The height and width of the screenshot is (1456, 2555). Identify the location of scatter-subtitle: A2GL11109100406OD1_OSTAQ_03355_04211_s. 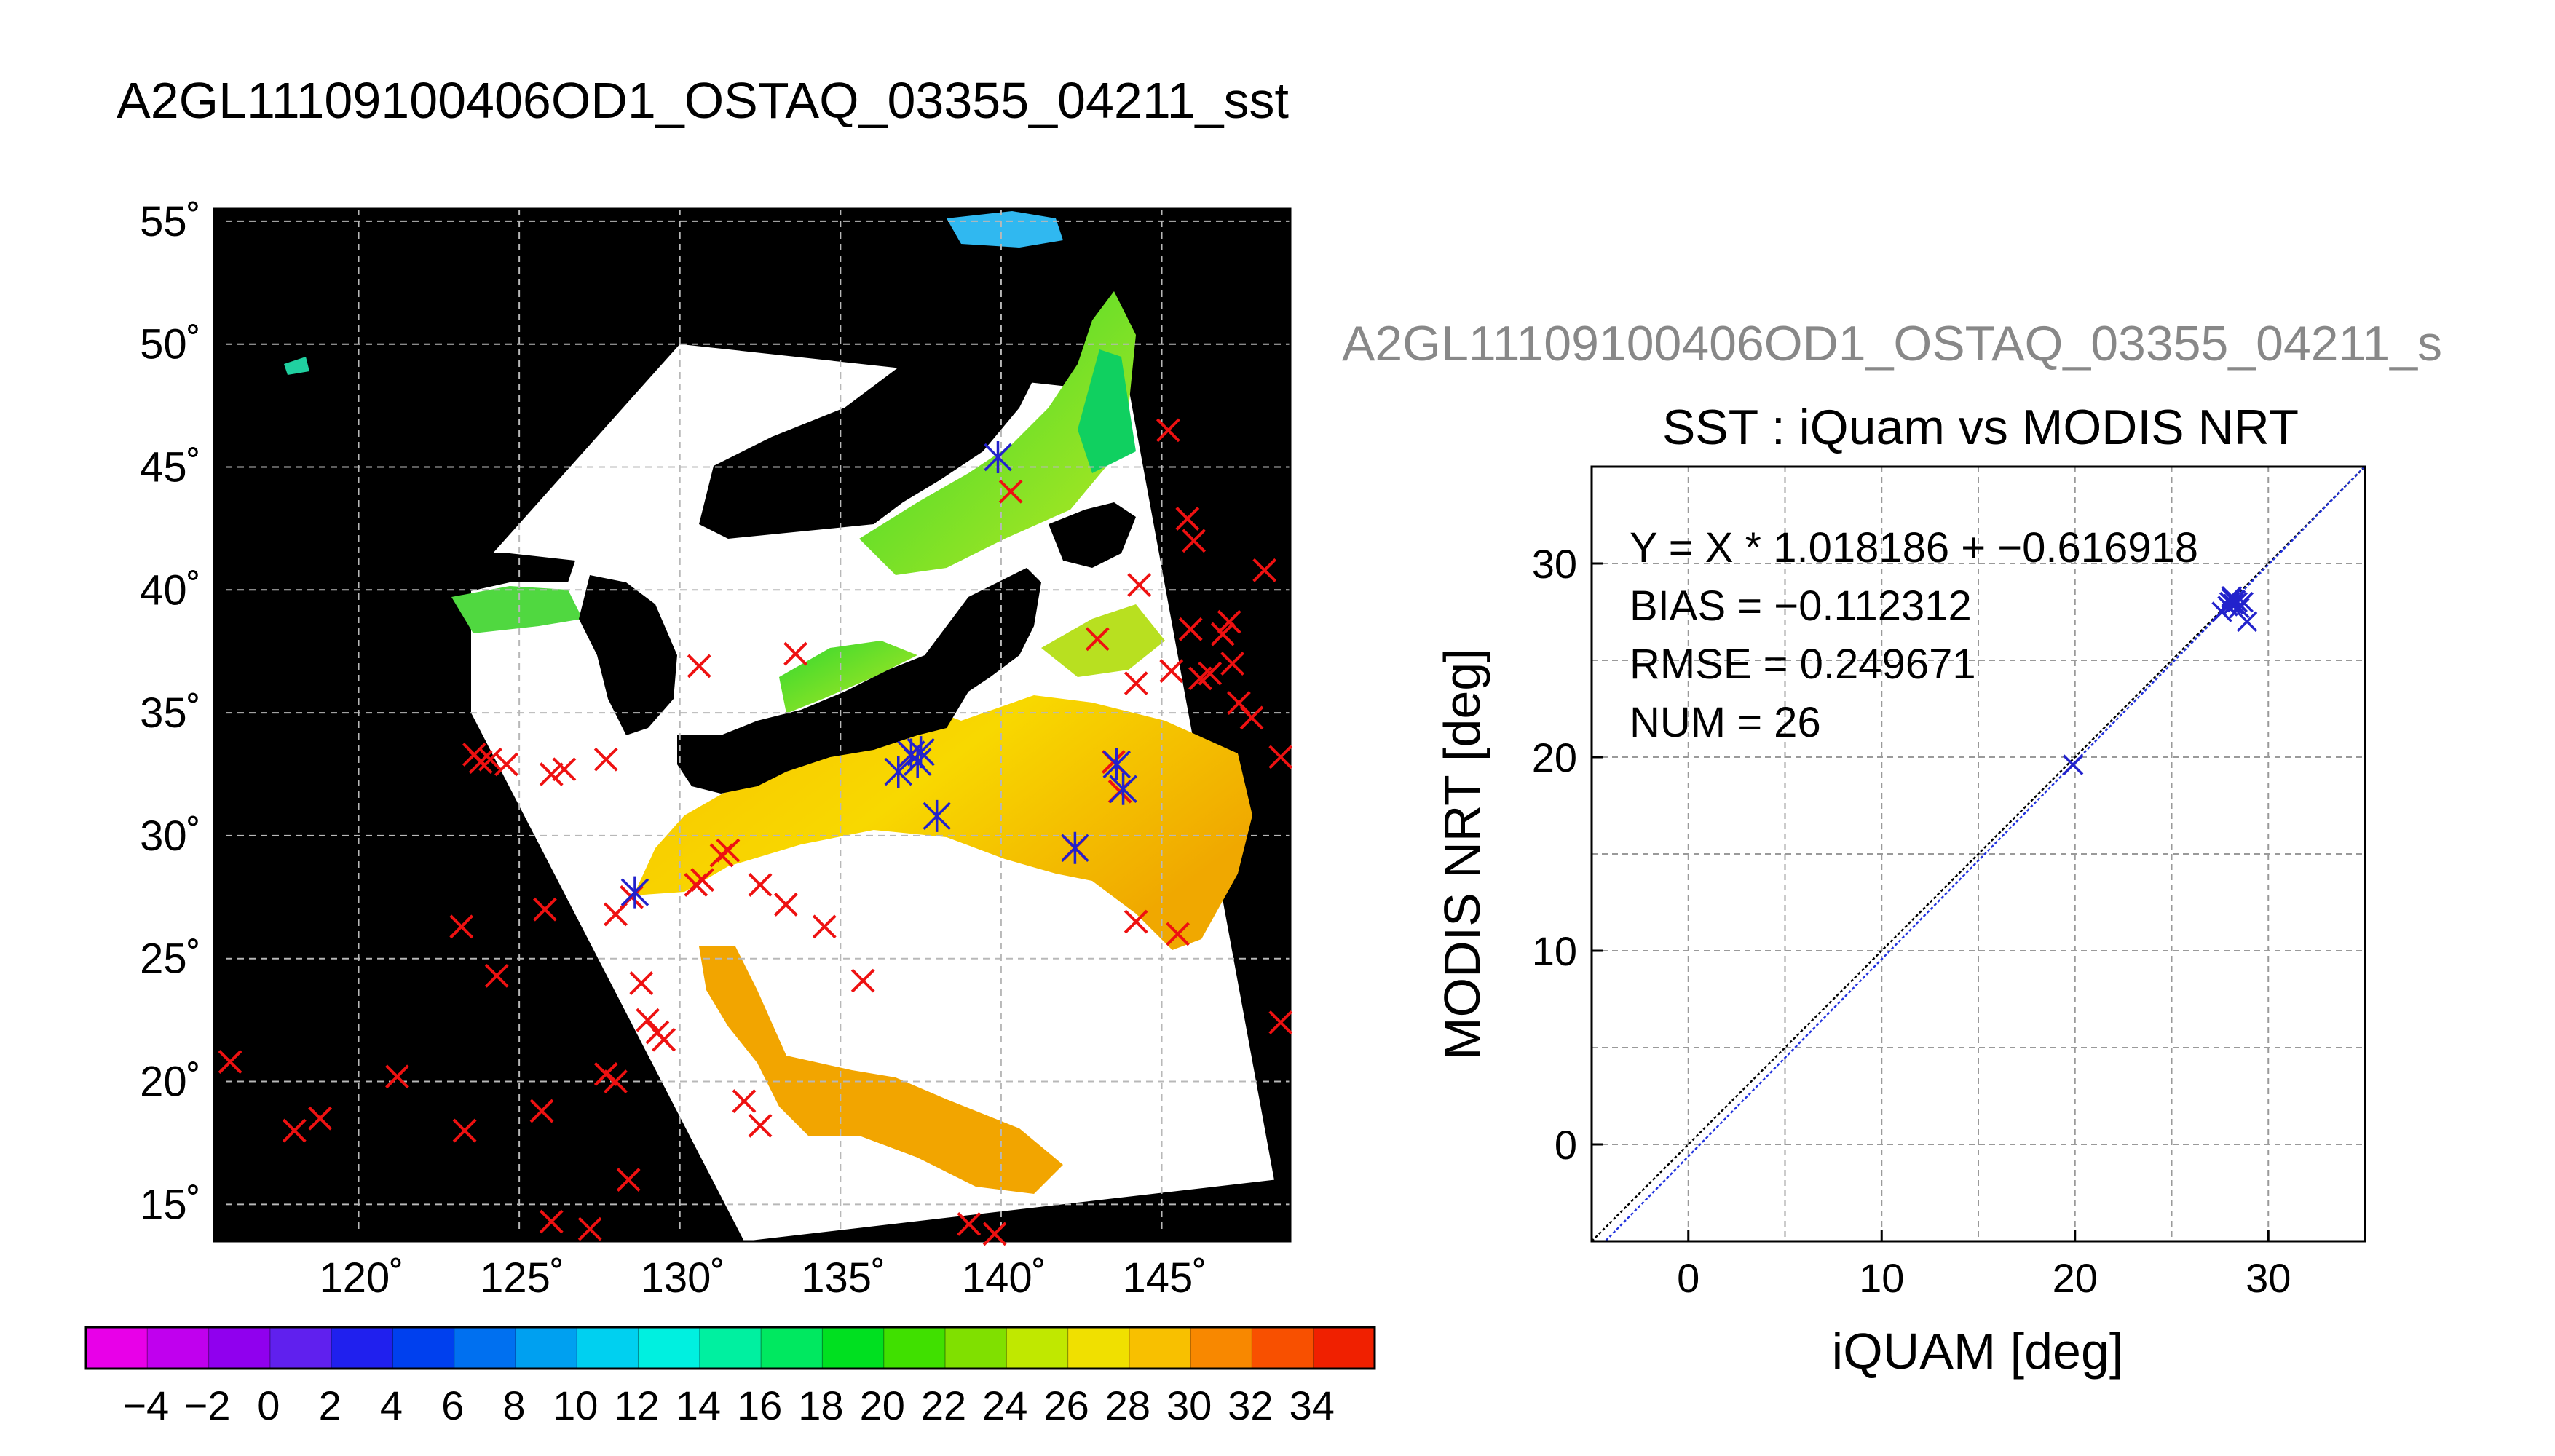
(1892, 343).